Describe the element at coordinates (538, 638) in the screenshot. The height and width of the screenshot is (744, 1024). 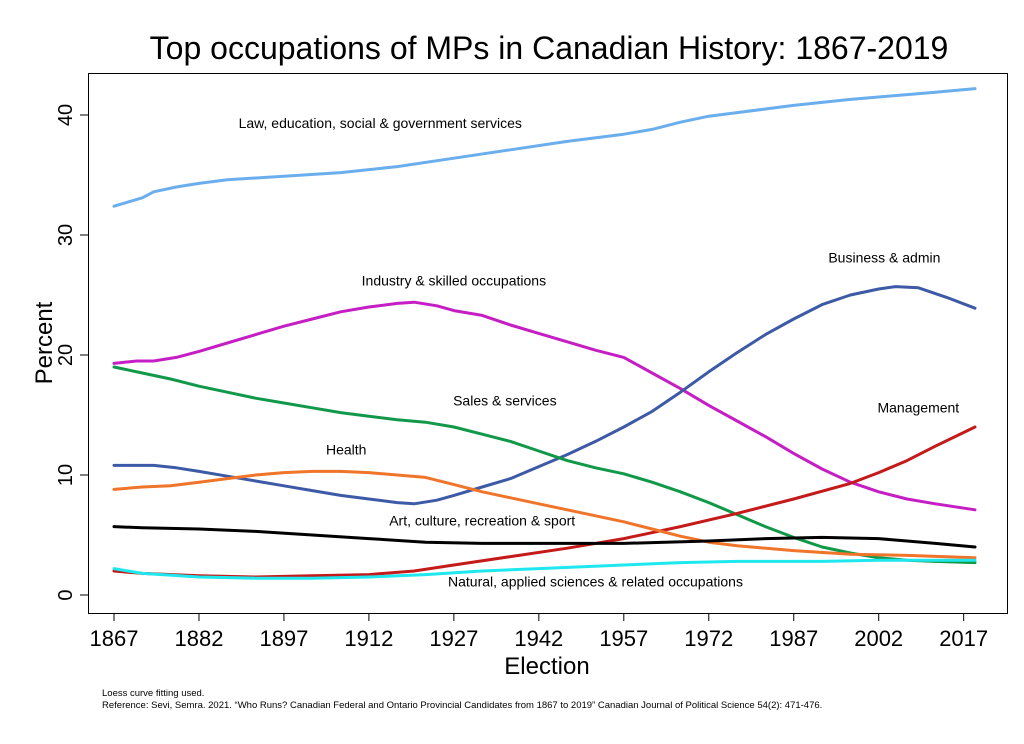
I see `x-tick-label: 1942` at that location.